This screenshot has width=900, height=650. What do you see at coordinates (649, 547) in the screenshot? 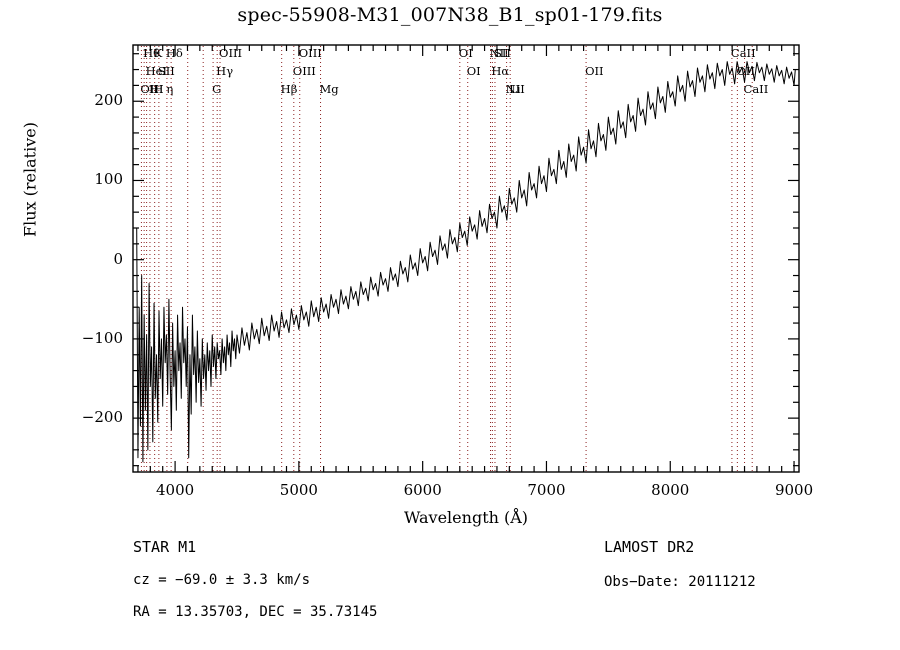
I see `footer-survey: LAMOST DR2` at bounding box center [649, 547].